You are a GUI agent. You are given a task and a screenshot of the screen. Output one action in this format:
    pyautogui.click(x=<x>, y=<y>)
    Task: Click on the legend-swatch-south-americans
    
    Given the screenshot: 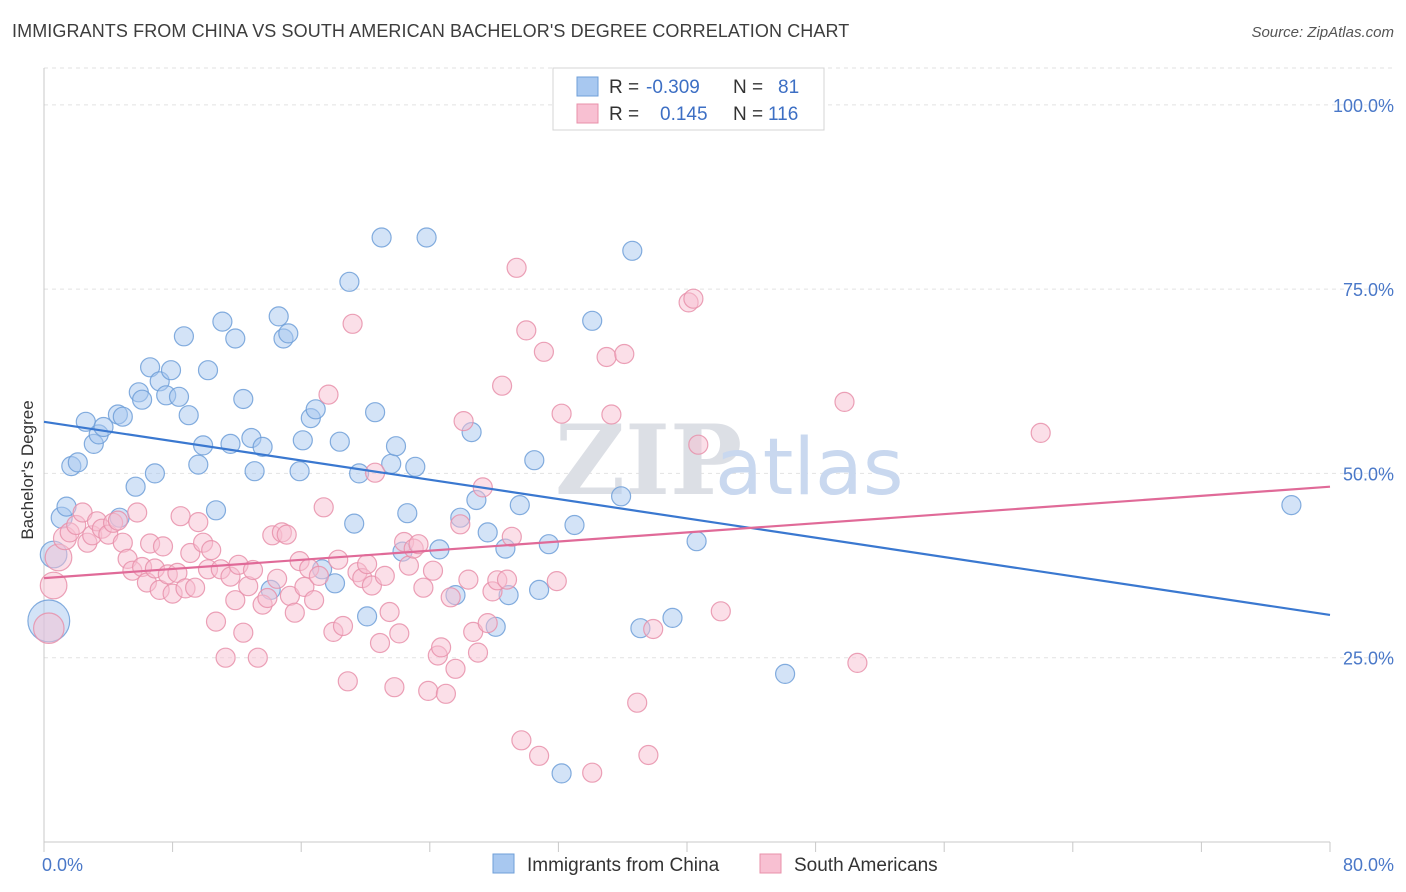 What is the action you would take?
    pyautogui.click(x=587, y=113)
    